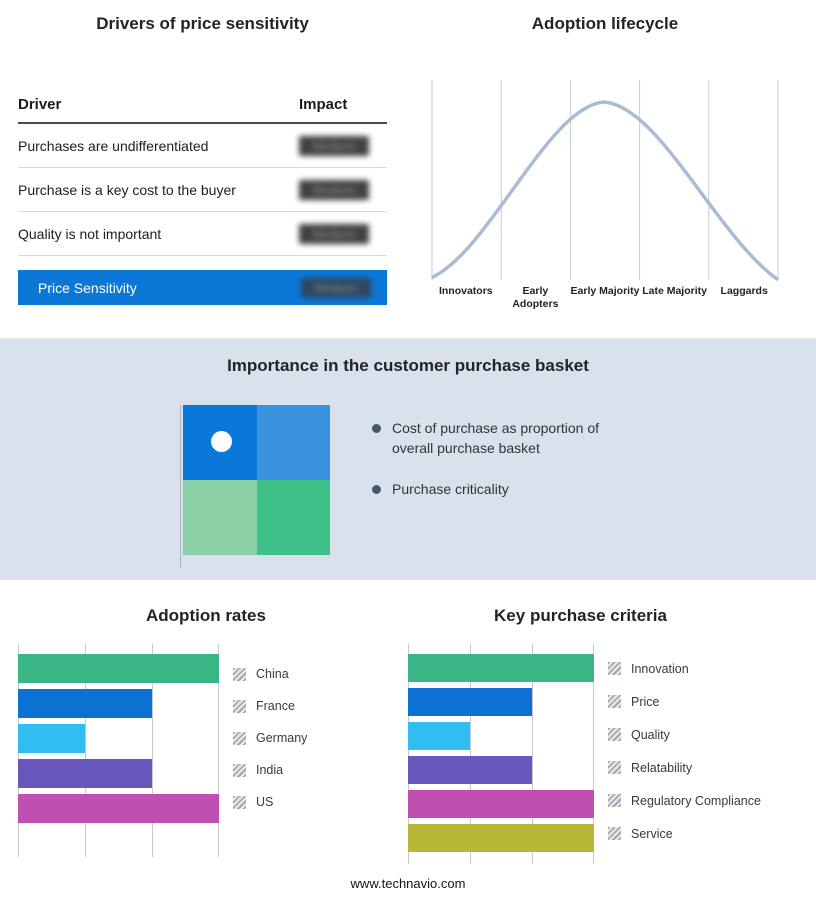 The width and height of the screenshot is (816, 902). Describe the element at coordinates (501, 754) in the screenshot. I see `key-purchase-criteria-plot` at that location.